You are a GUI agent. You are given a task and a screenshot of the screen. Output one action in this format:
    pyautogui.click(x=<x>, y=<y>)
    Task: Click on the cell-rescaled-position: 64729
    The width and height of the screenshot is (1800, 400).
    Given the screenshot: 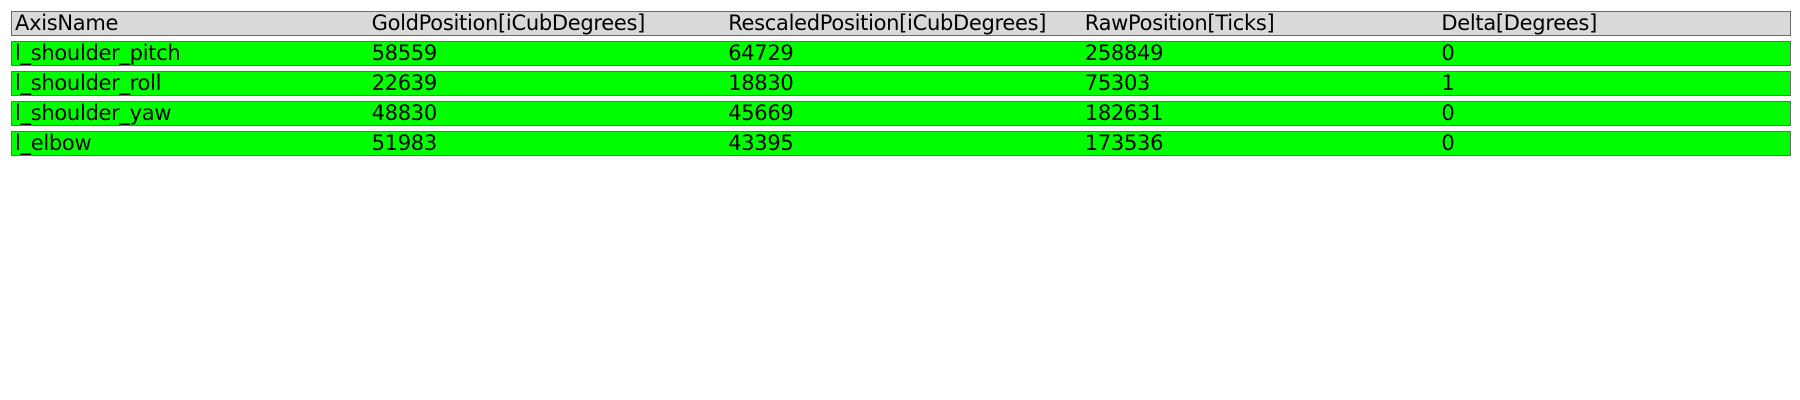 What is the action you would take?
    pyautogui.click(x=761, y=53)
    